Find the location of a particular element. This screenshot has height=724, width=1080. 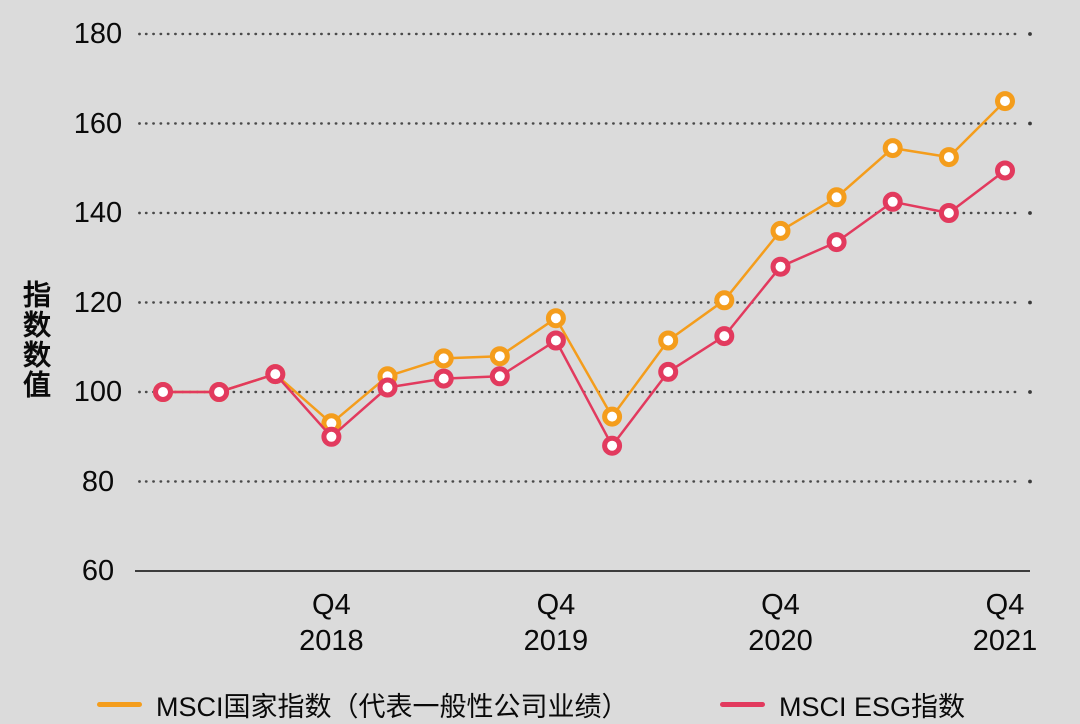

legend-swatch-pink-line is located at coordinates (742, 704).